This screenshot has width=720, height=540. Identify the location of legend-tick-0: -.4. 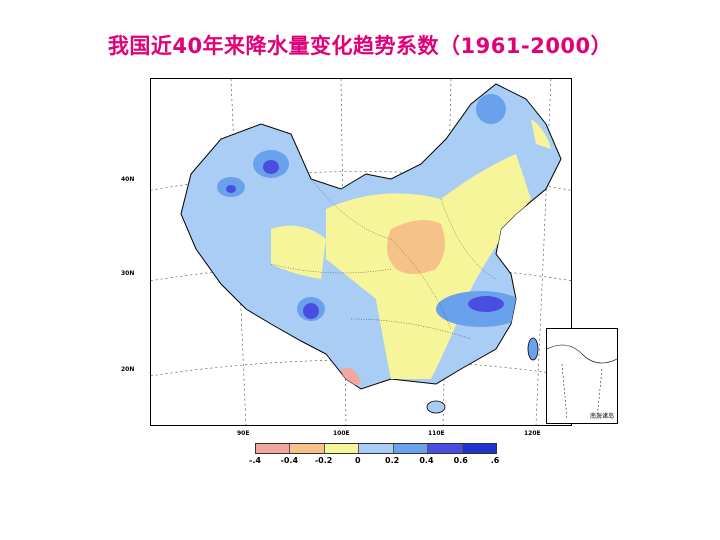
(255, 460).